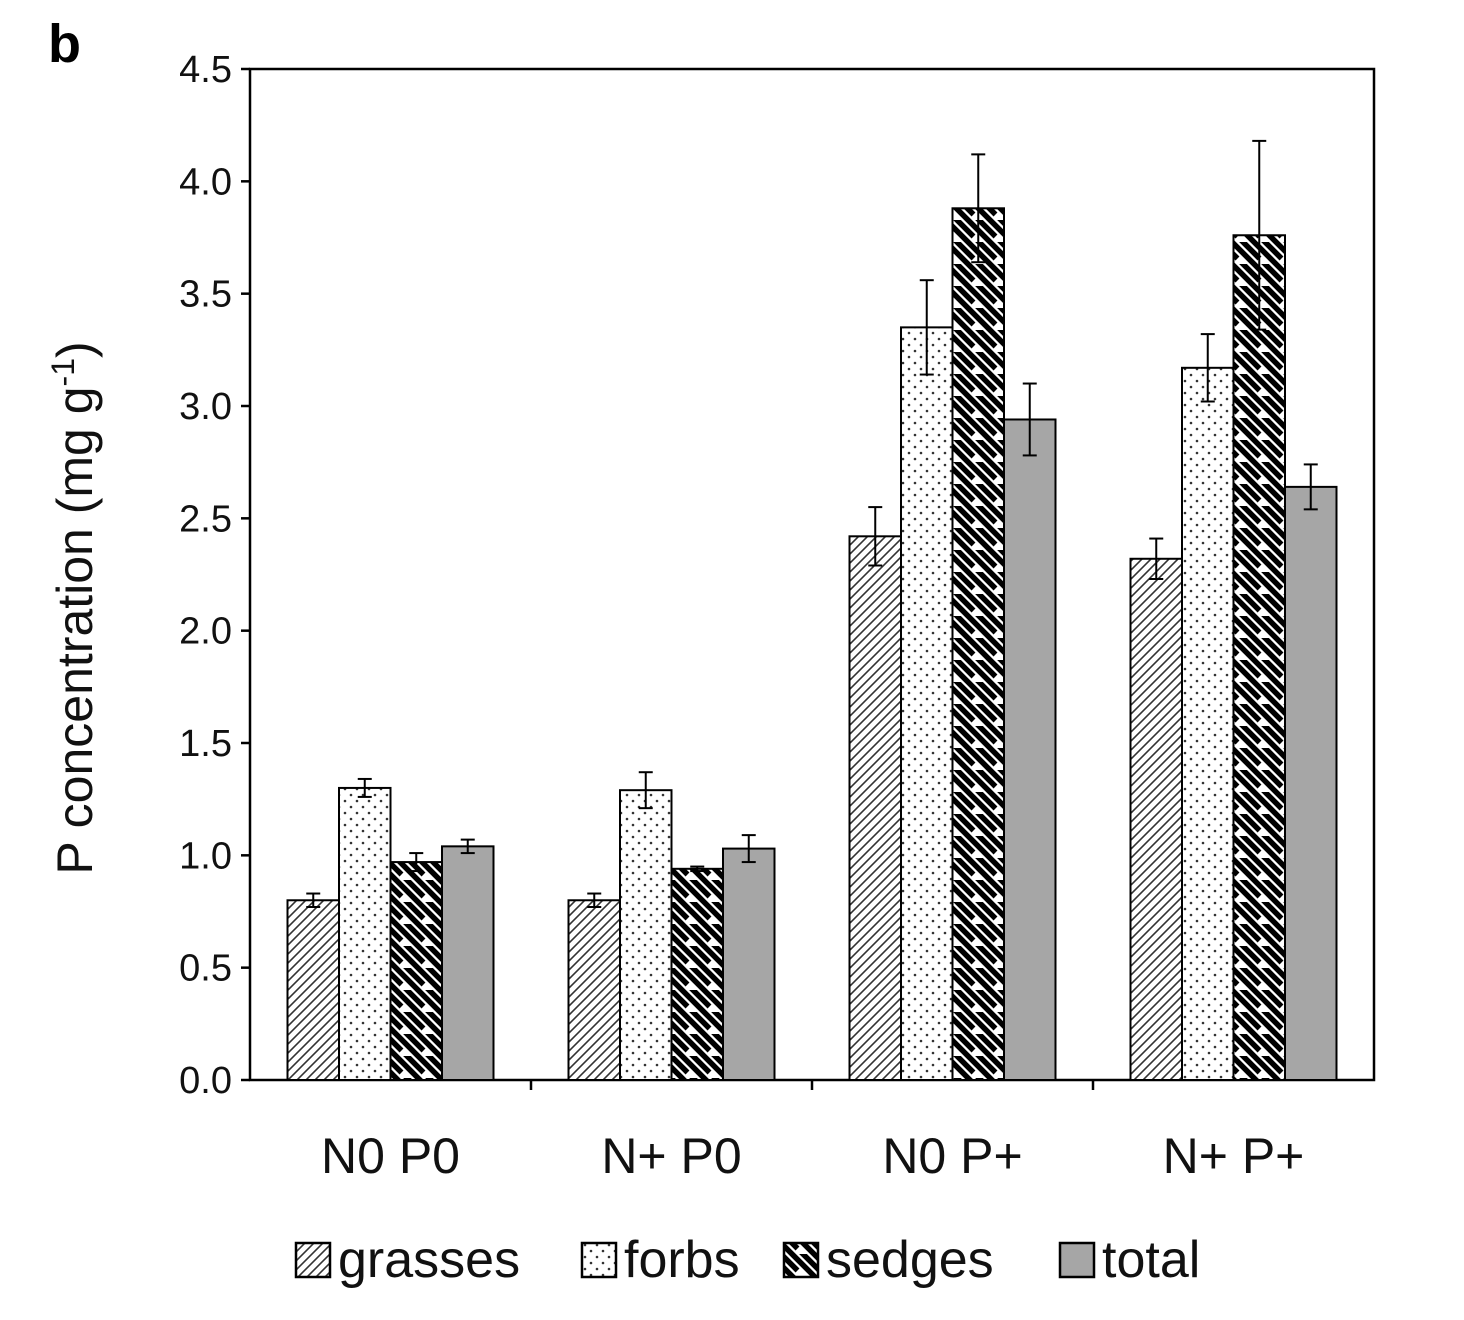  What do you see at coordinates (205, 744) in the screenshot?
I see `y-tick-label: 1.5` at bounding box center [205, 744].